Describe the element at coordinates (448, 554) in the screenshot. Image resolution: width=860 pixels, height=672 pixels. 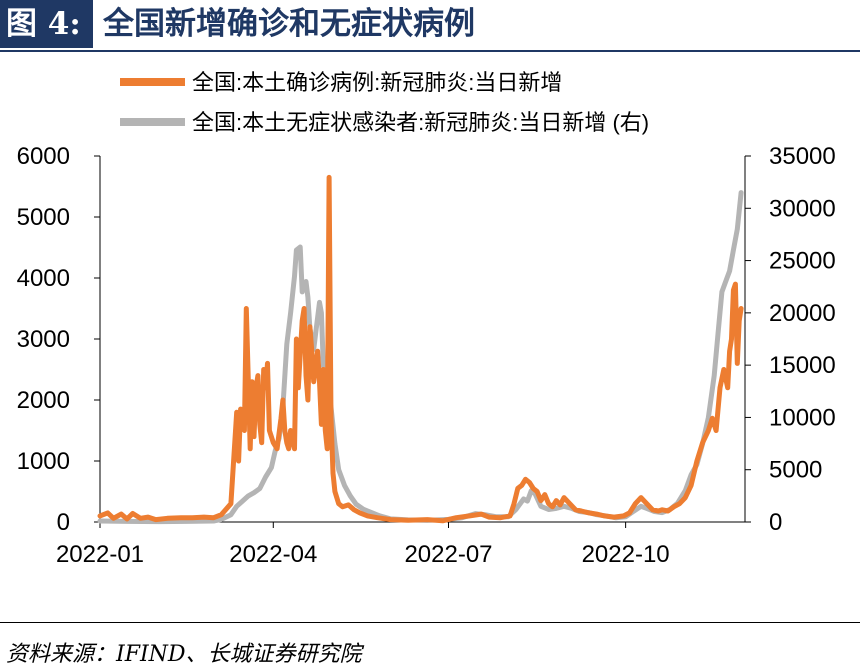
I see `x-tick-label: 2022-07` at that location.